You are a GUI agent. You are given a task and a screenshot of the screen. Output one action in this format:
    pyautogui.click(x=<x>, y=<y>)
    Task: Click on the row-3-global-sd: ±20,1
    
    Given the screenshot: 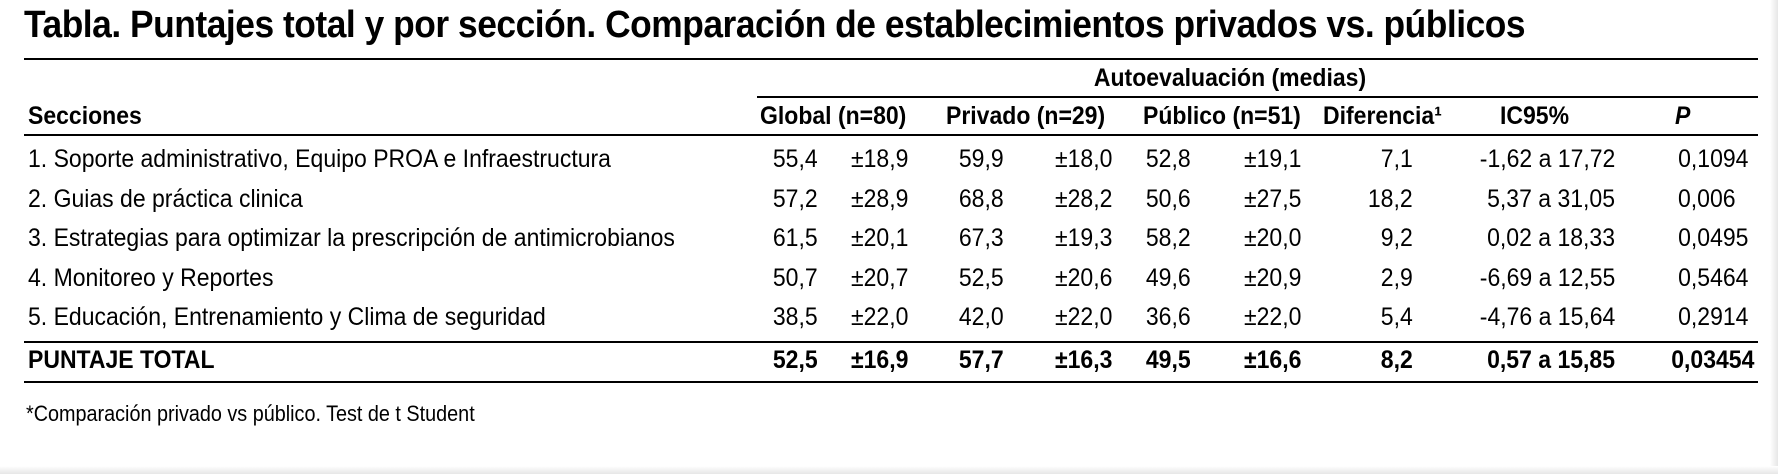 What is the action you would take?
    pyautogui.click(x=879, y=238)
    